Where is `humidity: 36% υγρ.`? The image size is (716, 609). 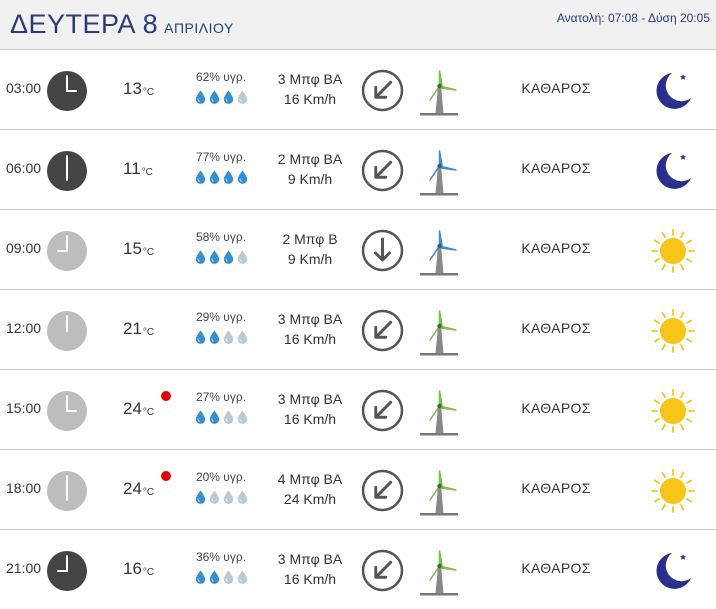
humidity: 36% υγρ. is located at coordinates (221, 567).